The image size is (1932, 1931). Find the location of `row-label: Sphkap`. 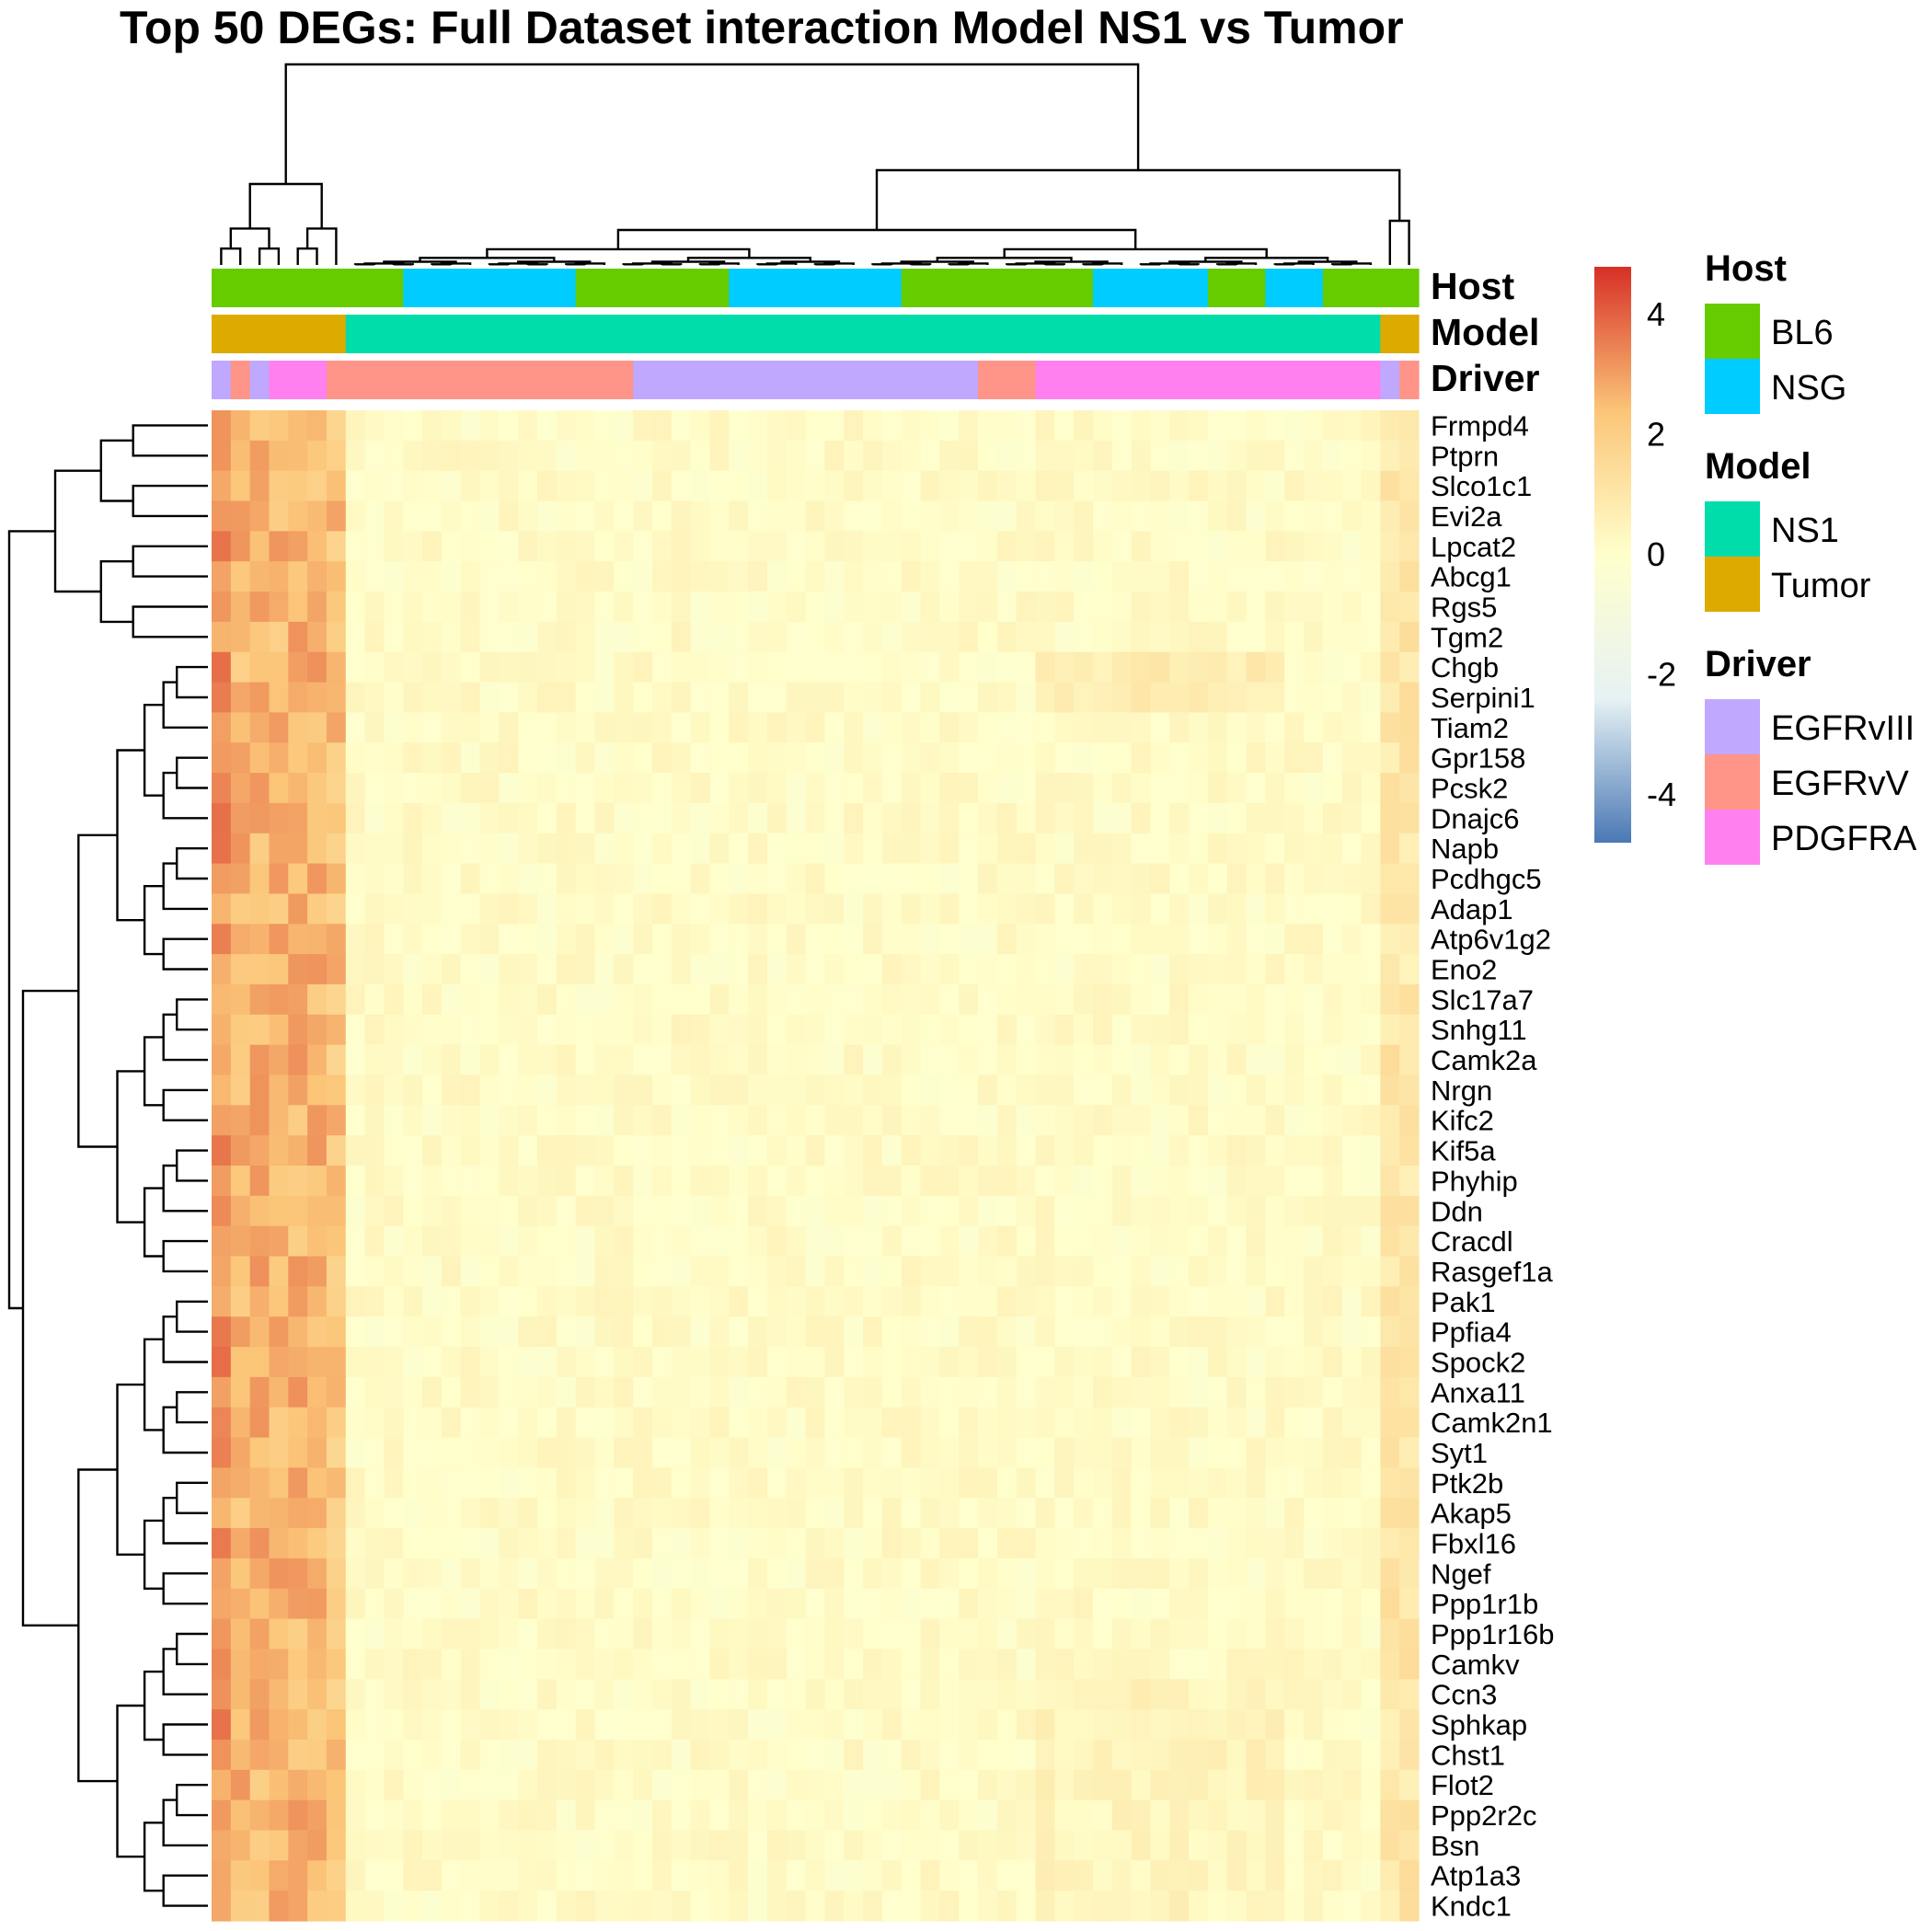

row-label: Sphkap is located at coordinates (1479, 1725).